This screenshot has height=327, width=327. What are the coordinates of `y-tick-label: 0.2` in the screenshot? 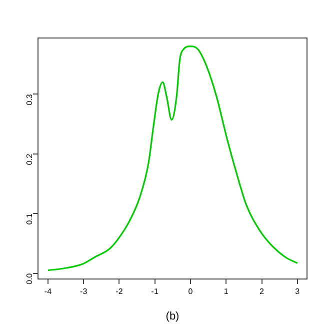 It's located at (29, 159).